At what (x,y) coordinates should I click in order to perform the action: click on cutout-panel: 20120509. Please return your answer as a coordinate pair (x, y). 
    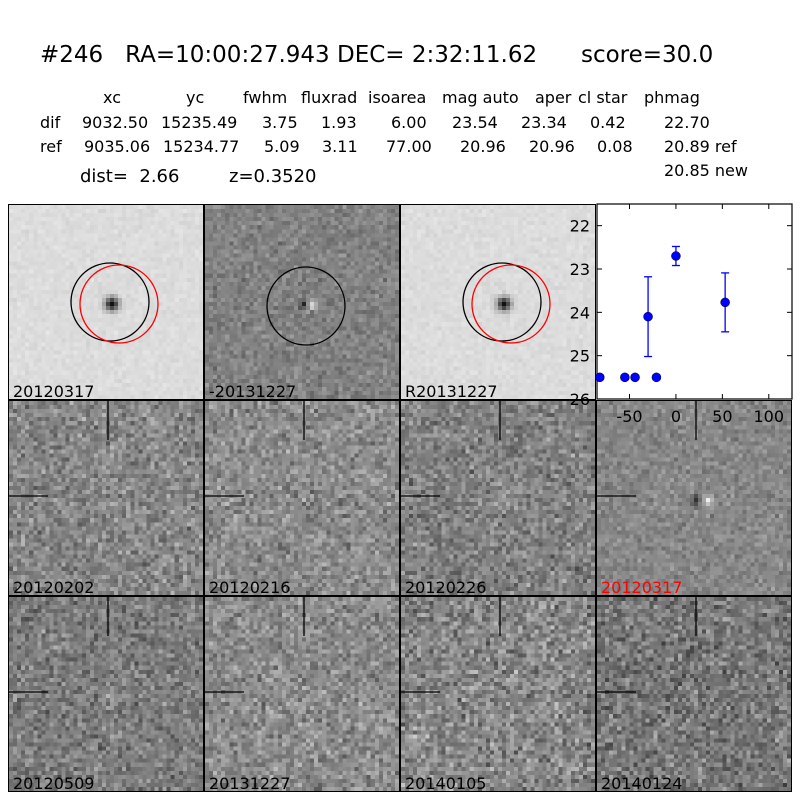
    Looking at the image, I should click on (106, 694).